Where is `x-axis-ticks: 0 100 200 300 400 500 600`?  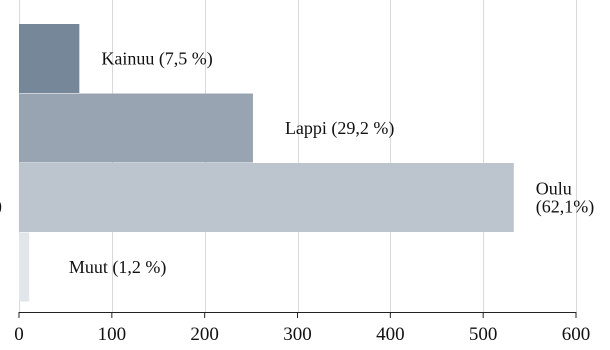
x-axis-ticks: 0 100 200 300 400 500 600 is located at coordinates (302, 328).